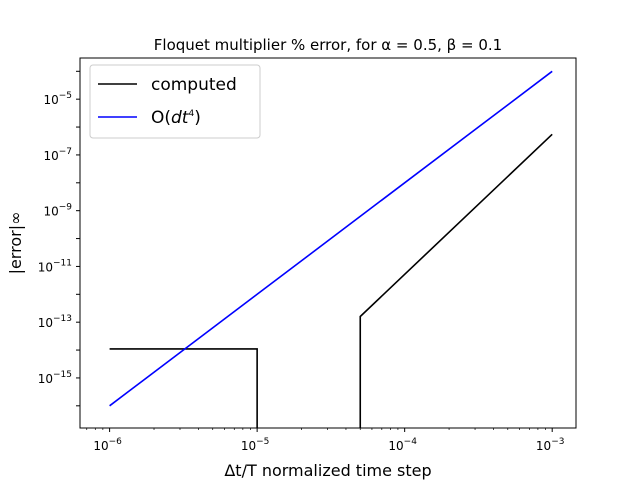  Describe the element at coordinates (57, 155) in the screenshot. I see `y-tick-label: 10⁻⁷` at that location.